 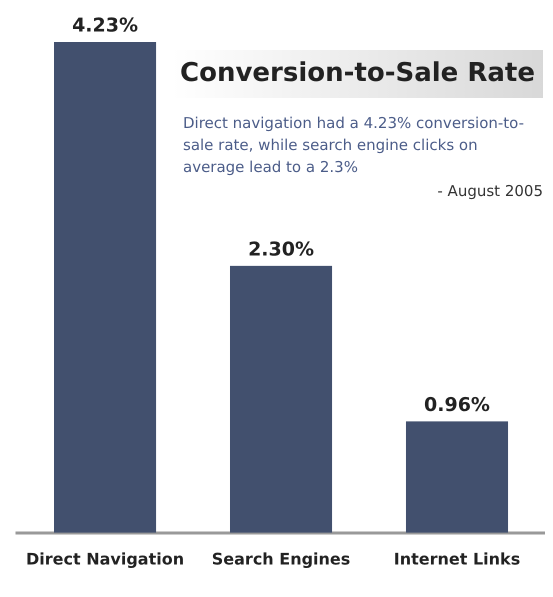 What do you see at coordinates (357, 73) in the screenshot?
I see `text: Conversion-to-Sale Rate` at bounding box center [357, 73].